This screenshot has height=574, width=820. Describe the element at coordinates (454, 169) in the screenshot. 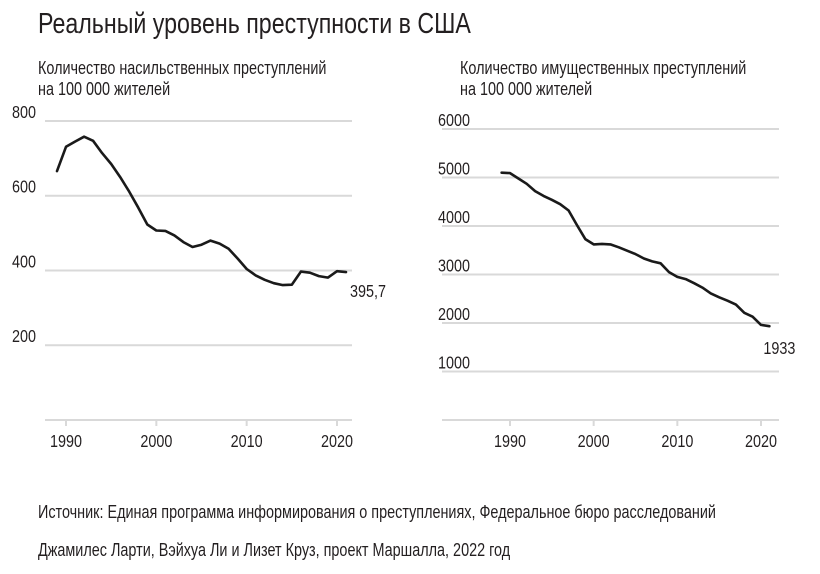

I see `y-tick-label: 5000` at that location.